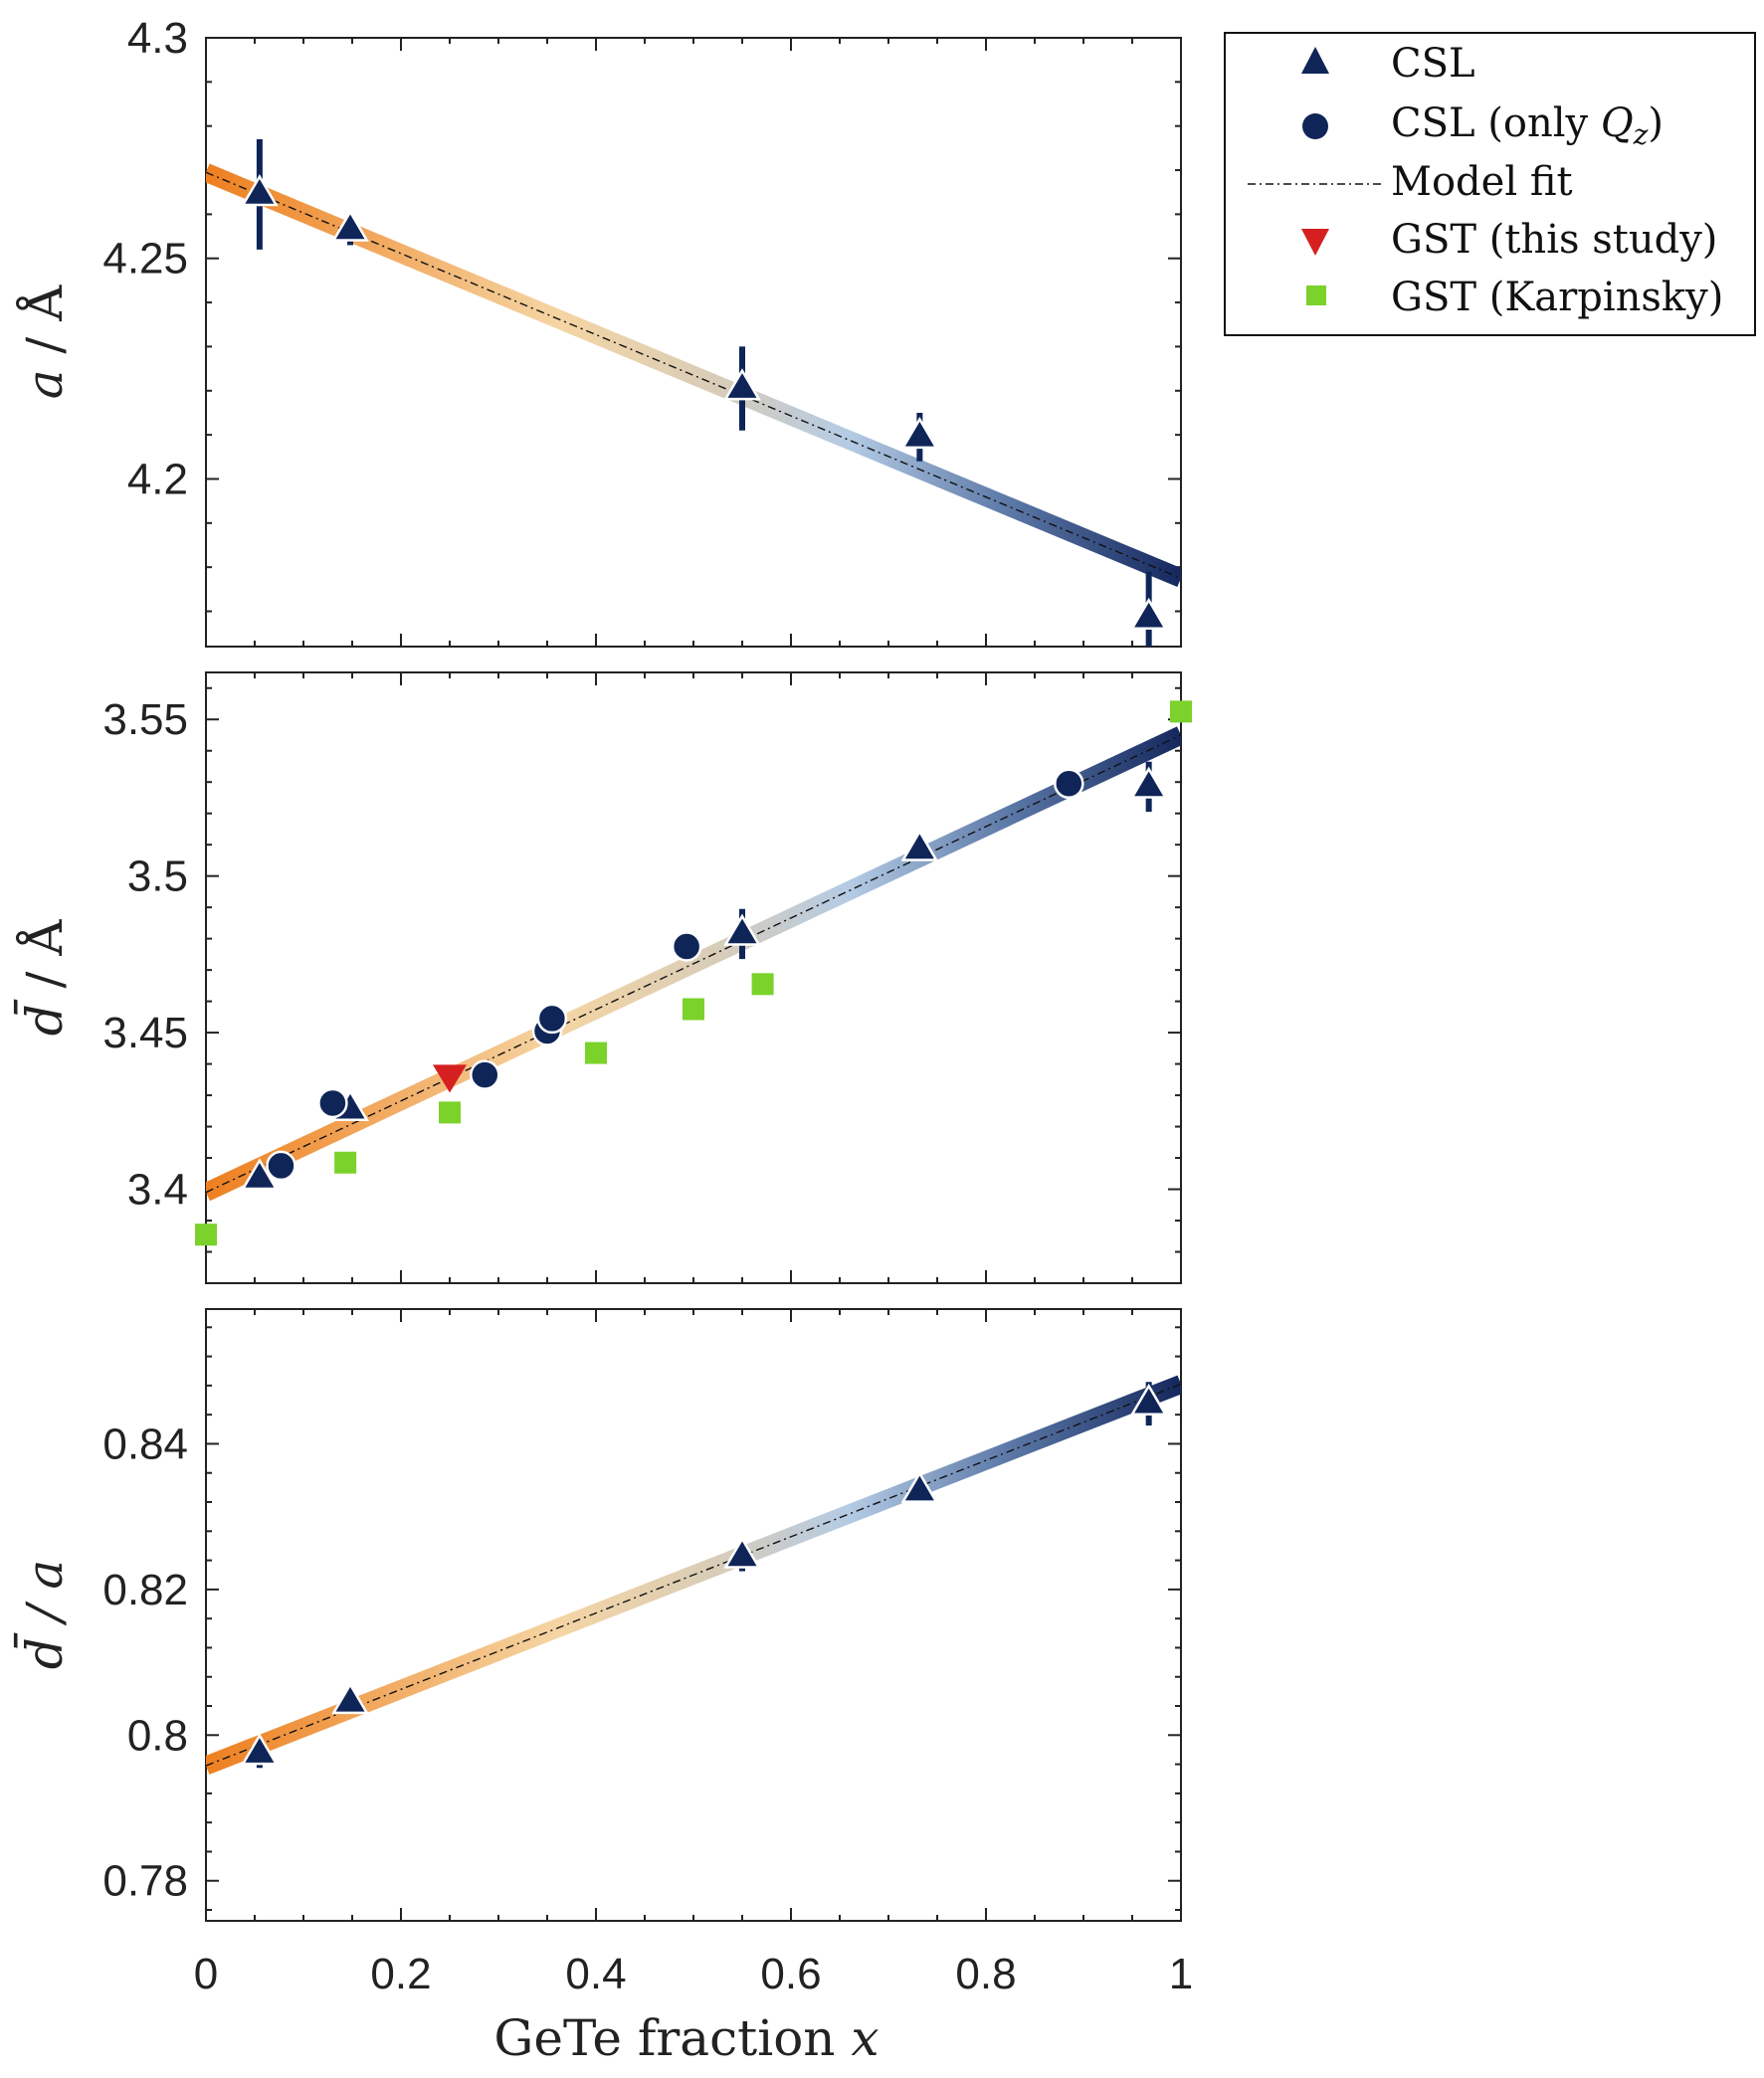  Describe the element at coordinates (145, 1033) in the screenshot. I see `y-tick-label: 3.45` at that location.